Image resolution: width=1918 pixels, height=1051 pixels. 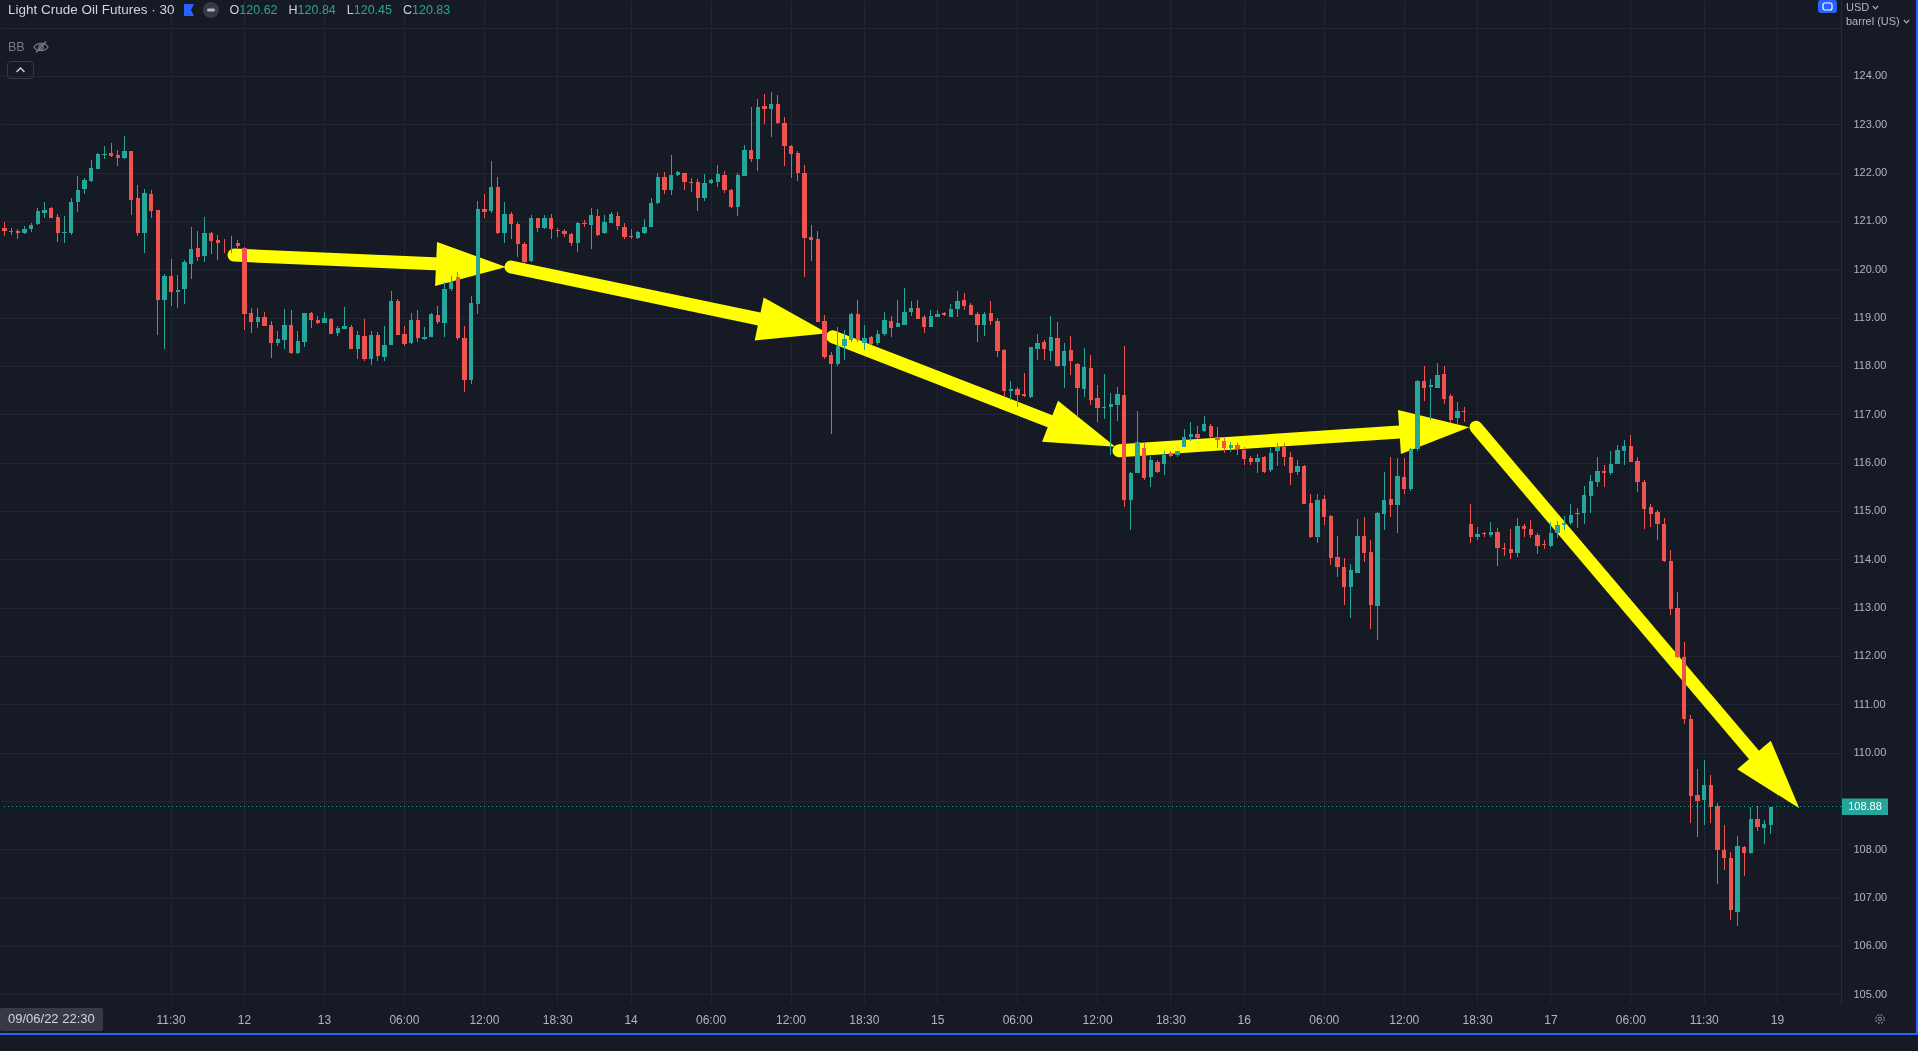 I want to click on y-tick-label: 112.00, so click(x=1870, y=655).